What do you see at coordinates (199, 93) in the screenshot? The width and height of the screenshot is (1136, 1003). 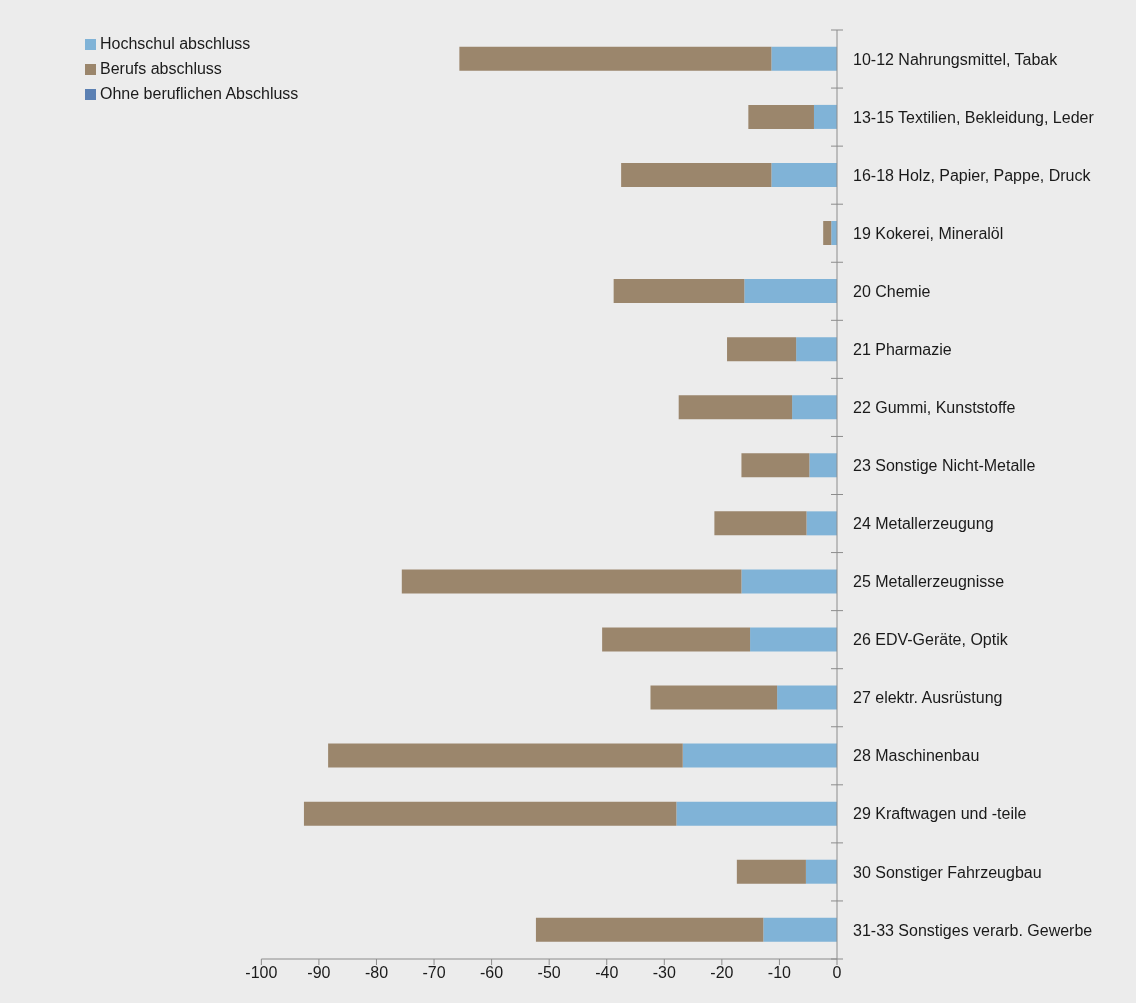 I see `legend-label: Ohne beruflichen Abschluss` at bounding box center [199, 93].